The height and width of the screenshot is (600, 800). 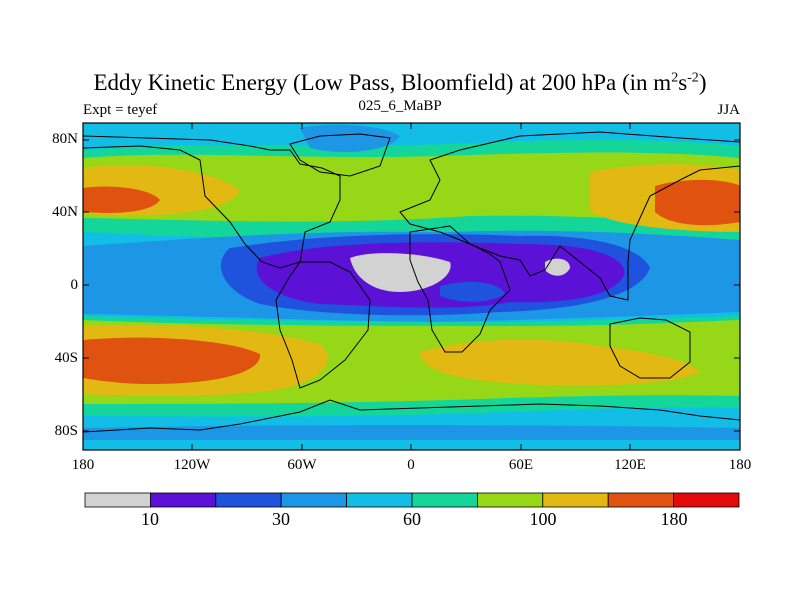 I want to click on contour-red-south, so click(x=172, y=360).